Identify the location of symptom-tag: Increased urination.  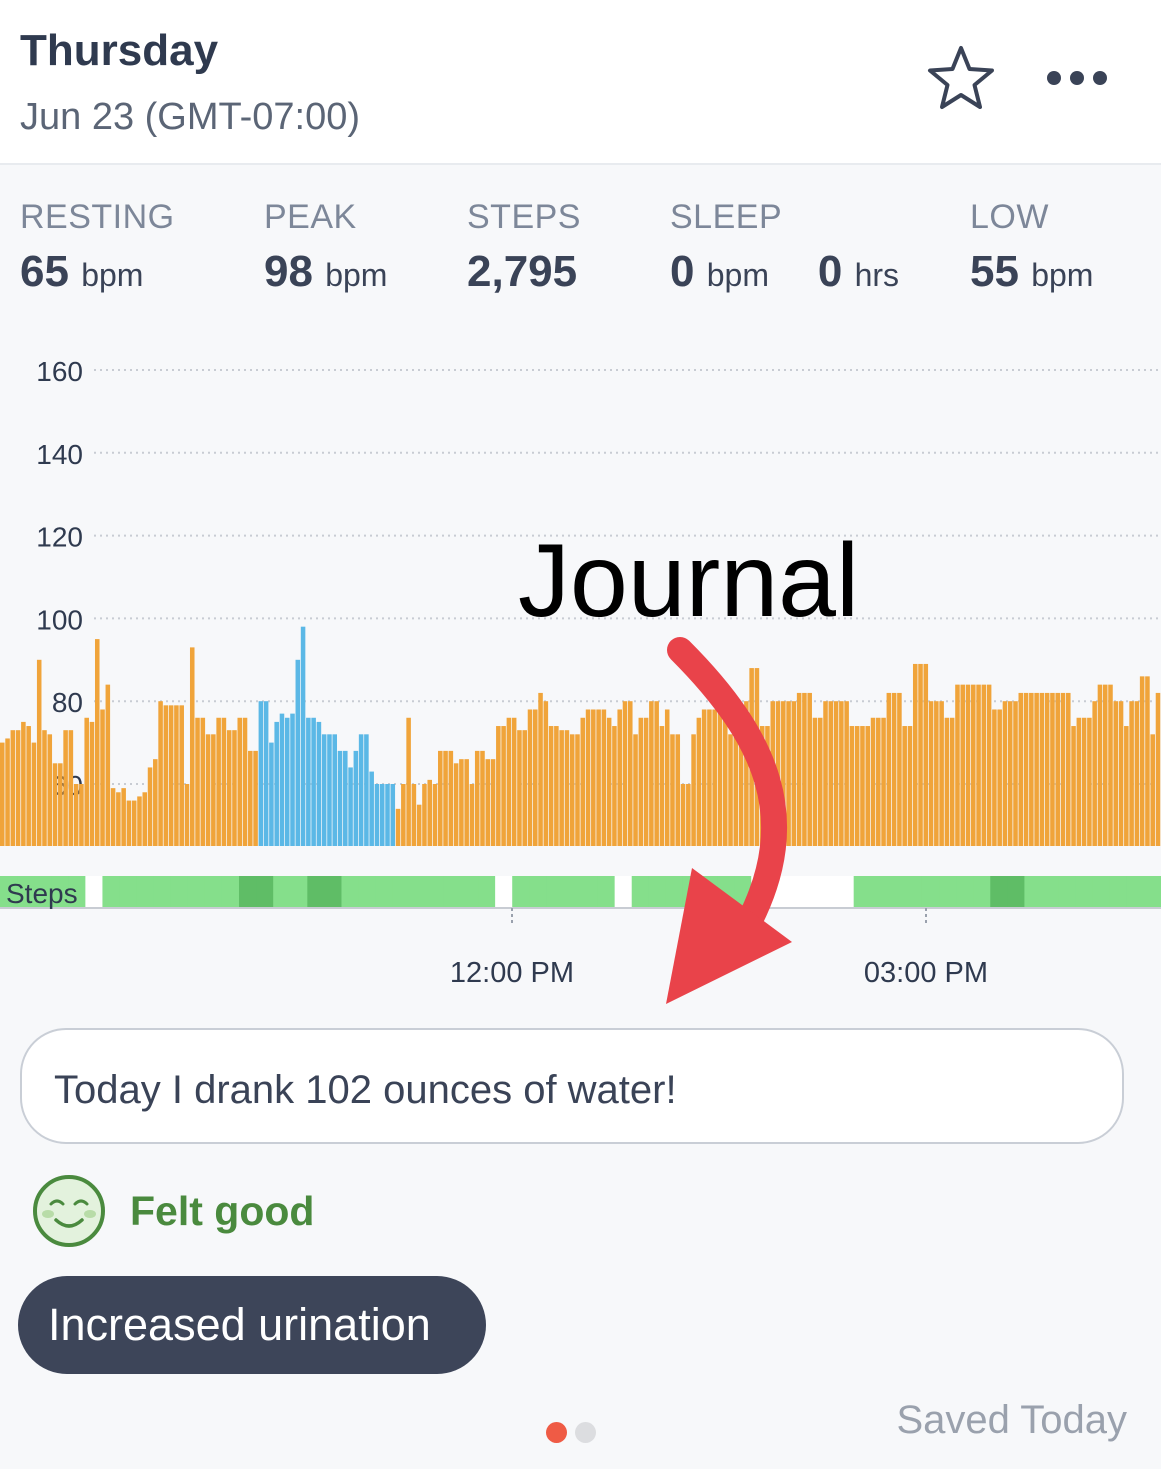
(252, 1325).